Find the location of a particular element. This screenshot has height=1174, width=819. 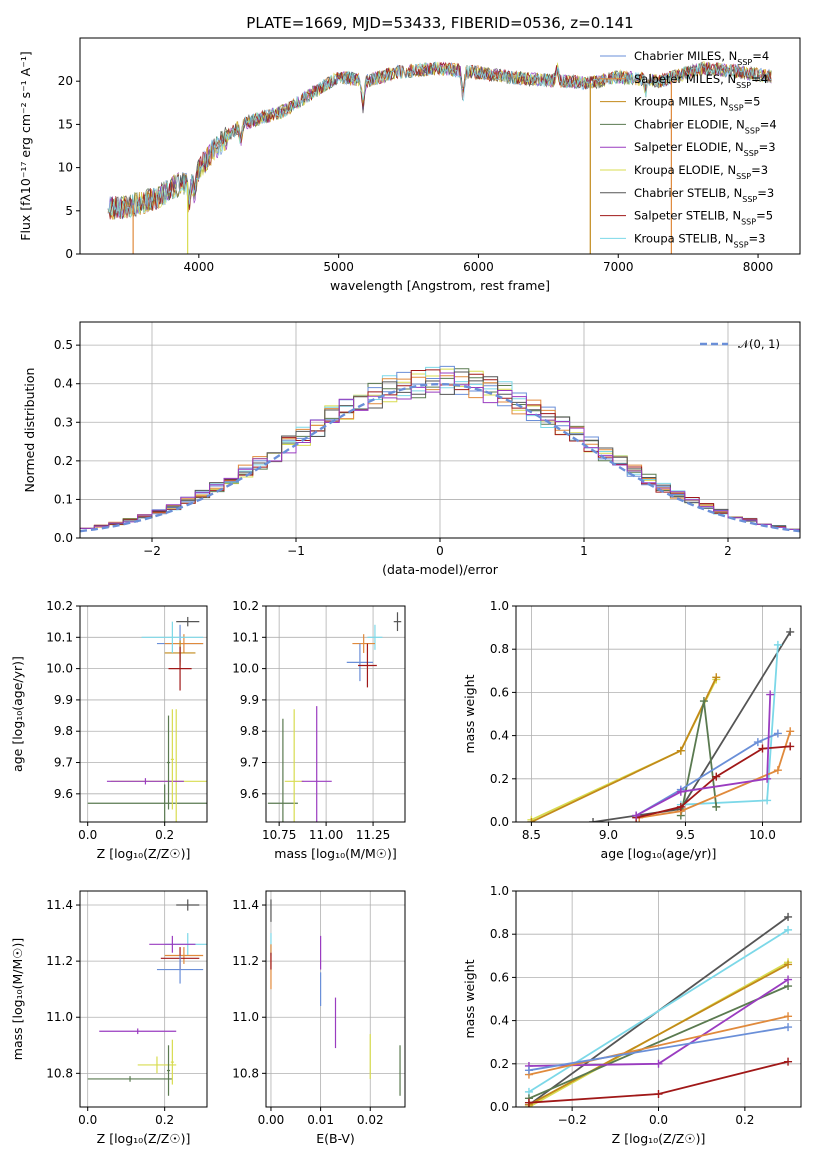

y-tick-label: 10.1 is located at coordinates (59, 637).